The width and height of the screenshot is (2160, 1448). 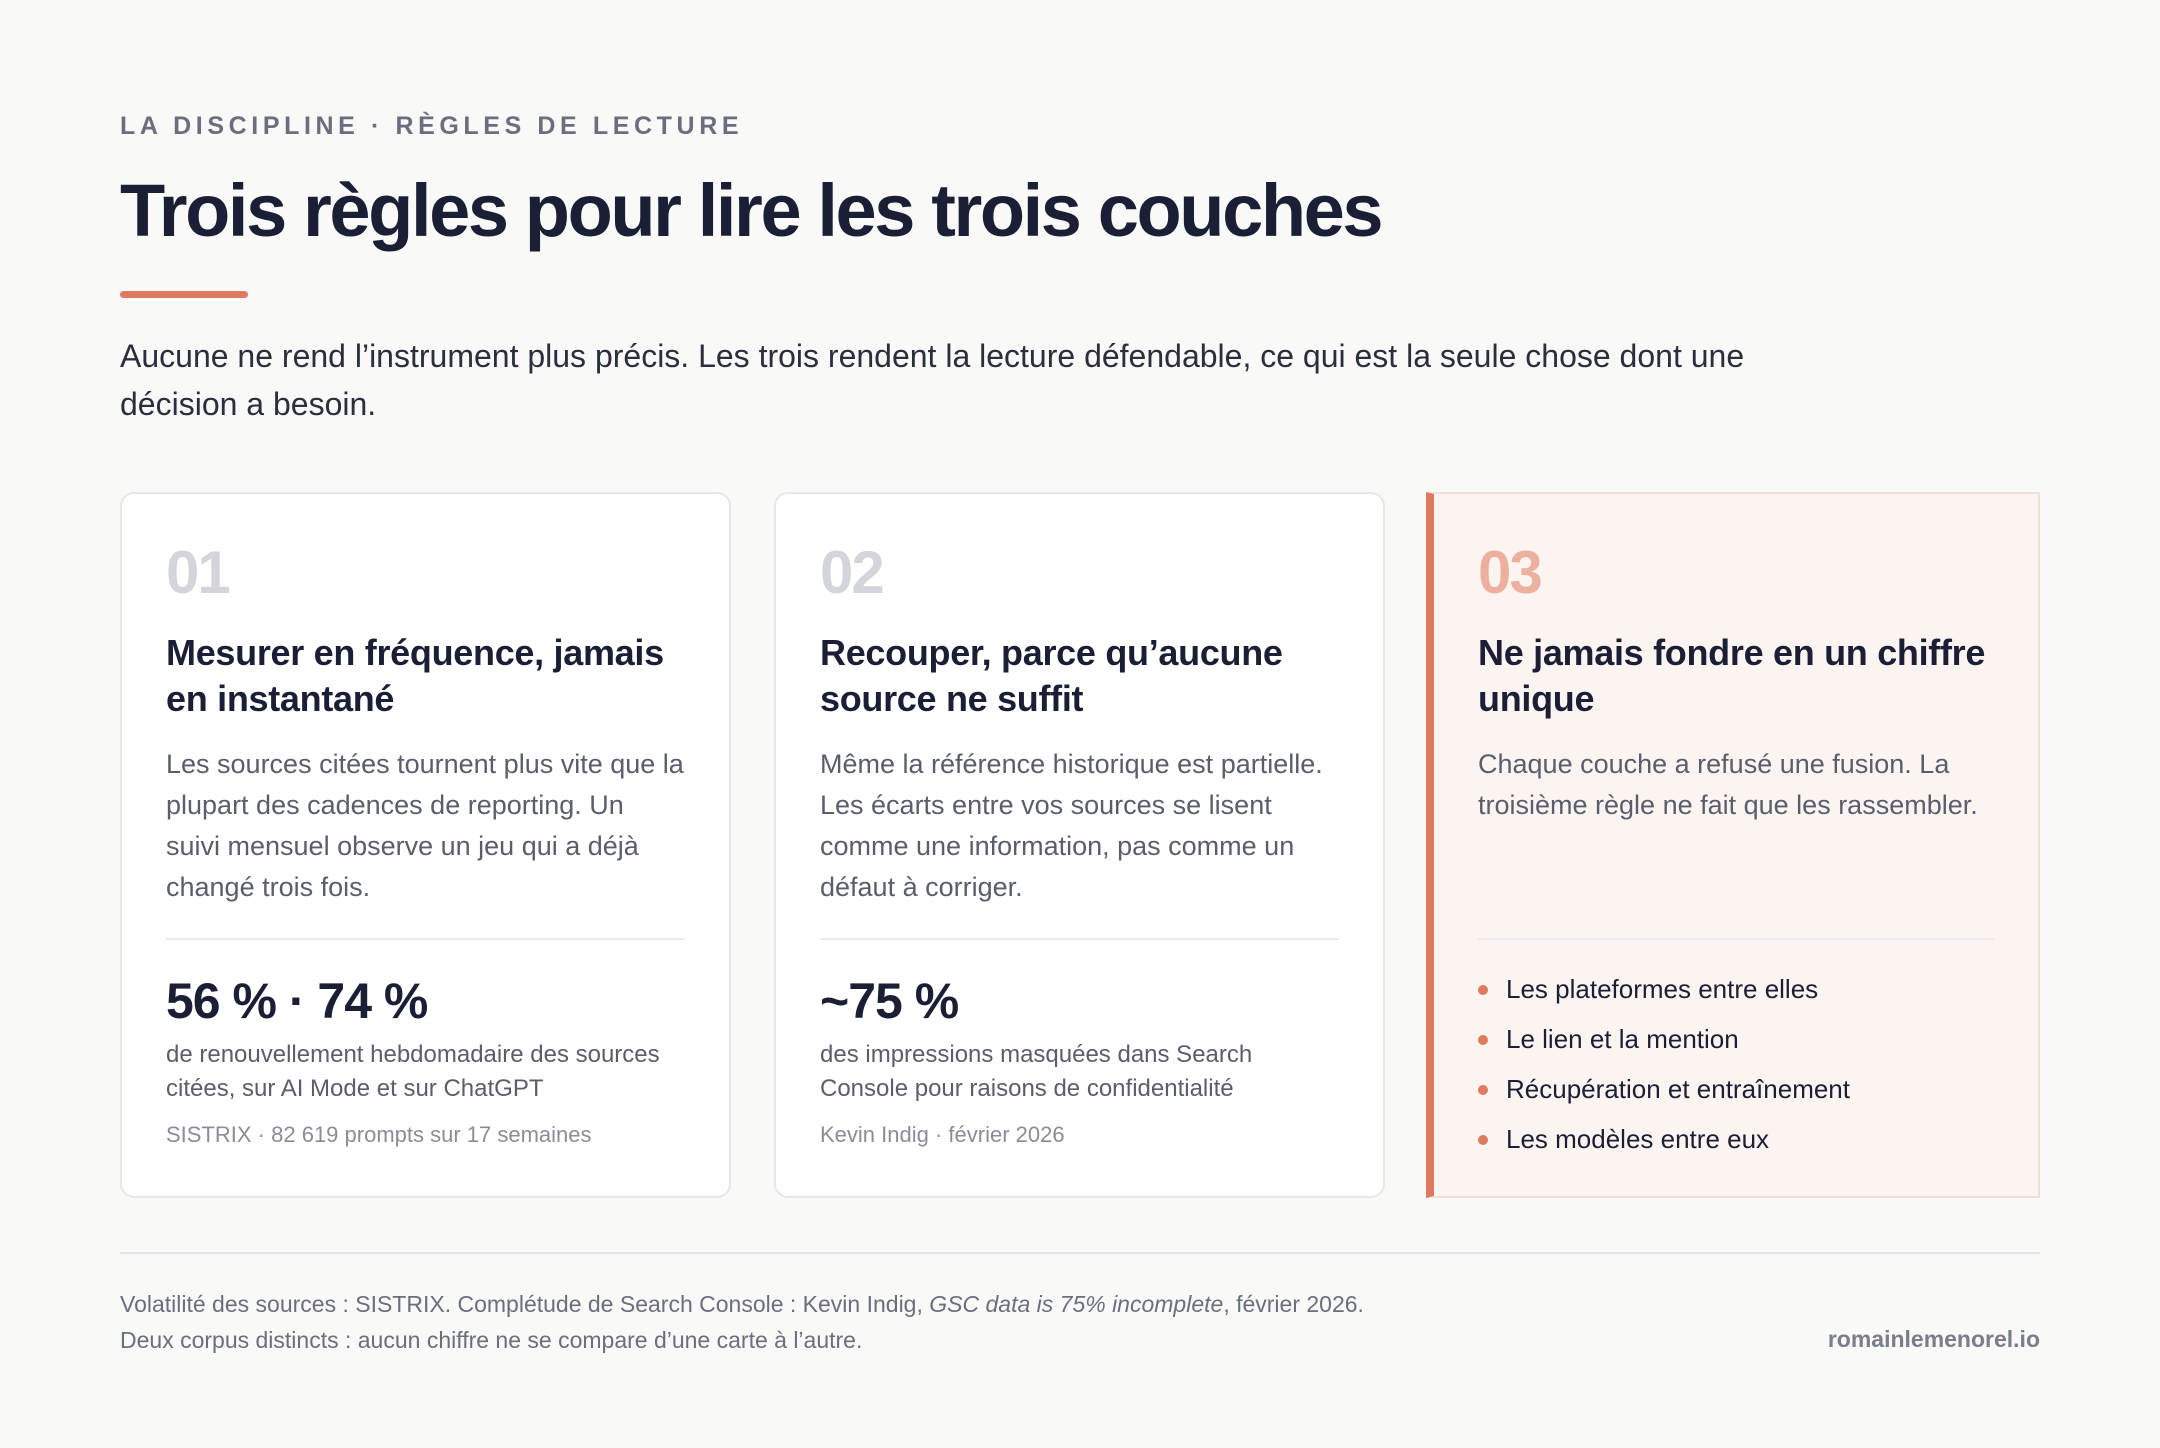 I want to click on list-item-label: Le lien et la mention, so click(x=1622, y=1039).